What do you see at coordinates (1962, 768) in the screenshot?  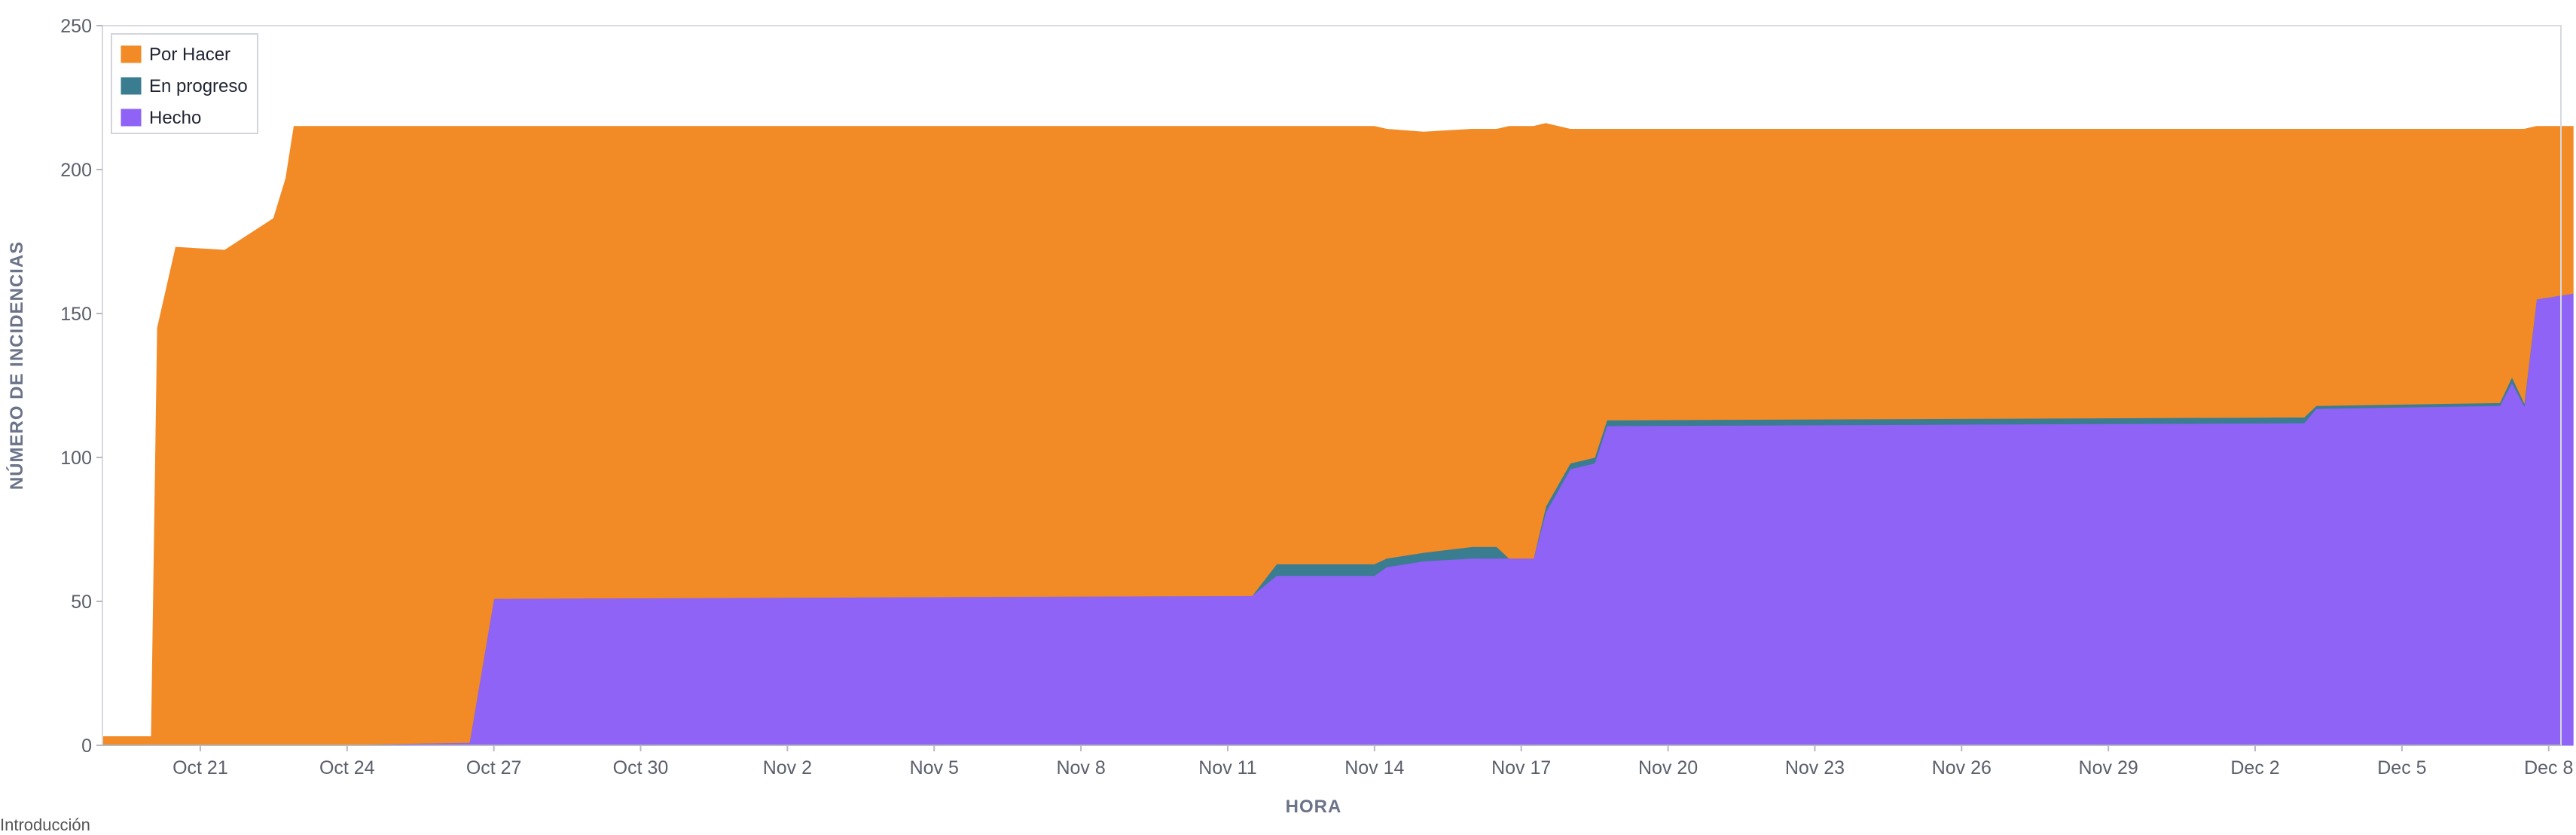 I see `x-tick-label: Nov 26` at bounding box center [1962, 768].